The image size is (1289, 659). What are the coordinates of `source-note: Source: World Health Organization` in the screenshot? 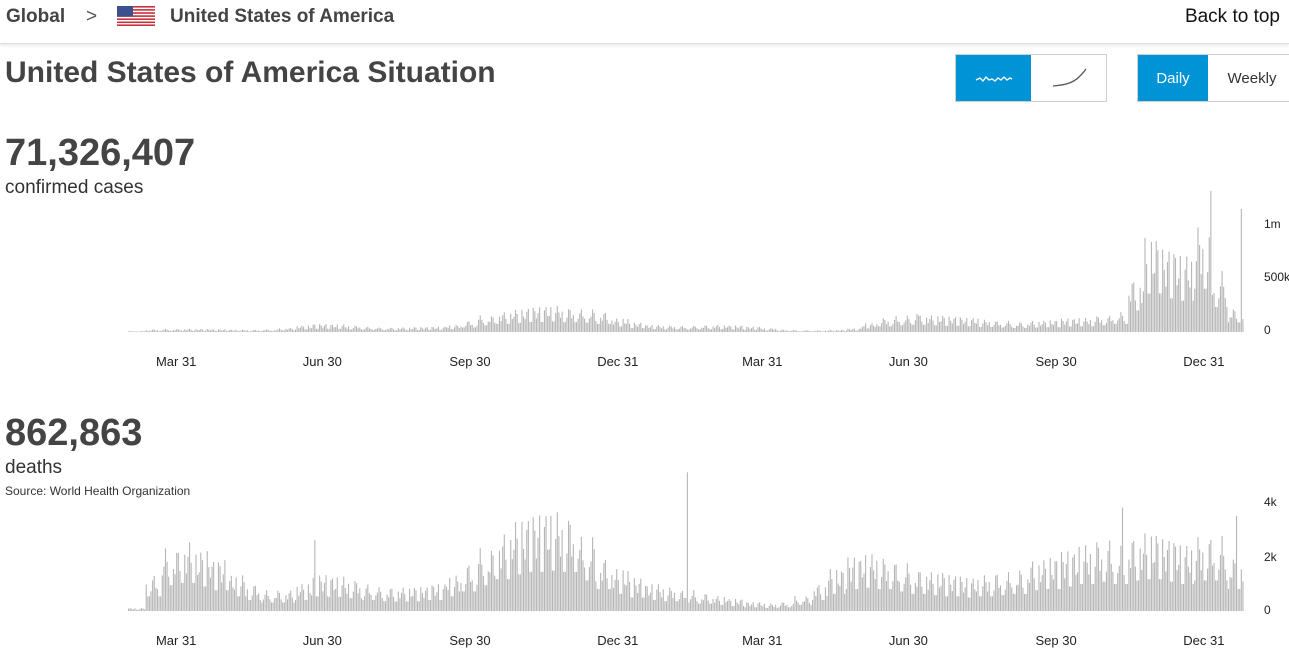 It's located at (98, 491).